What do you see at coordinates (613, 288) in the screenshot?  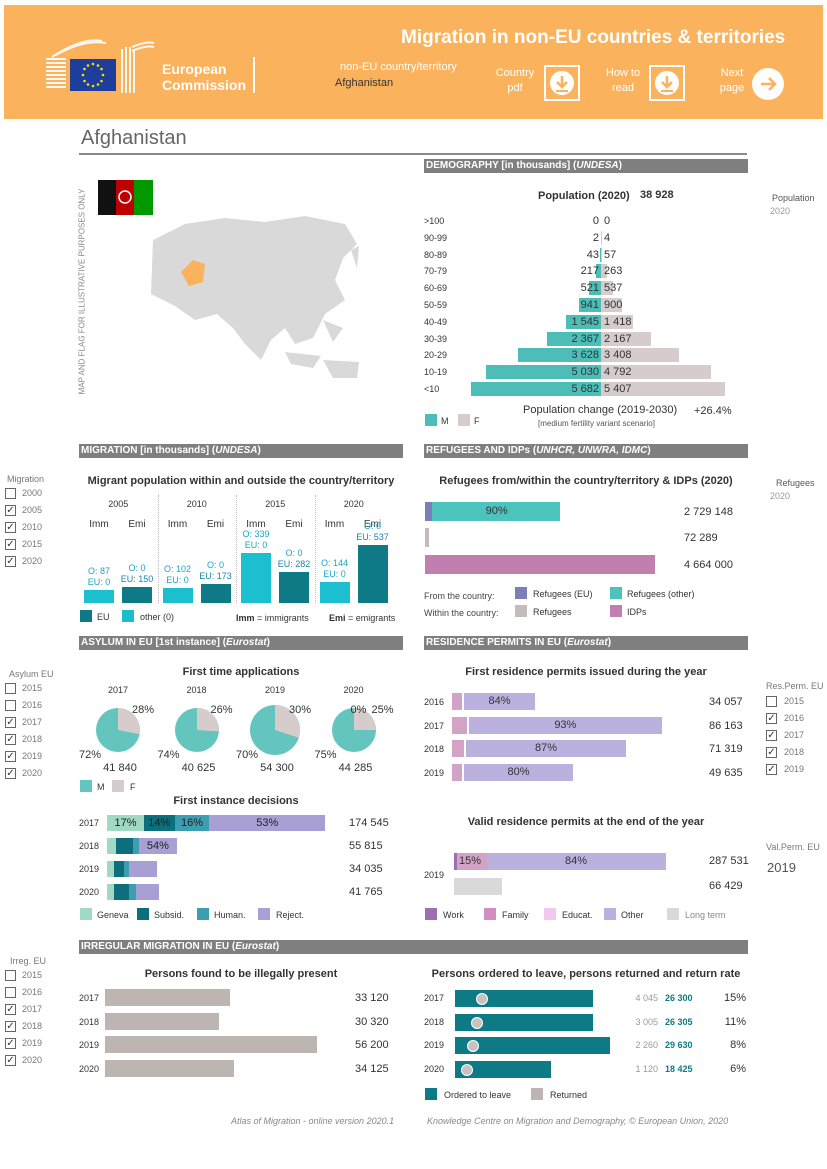 I see `female-value: 537` at bounding box center [613, 288].